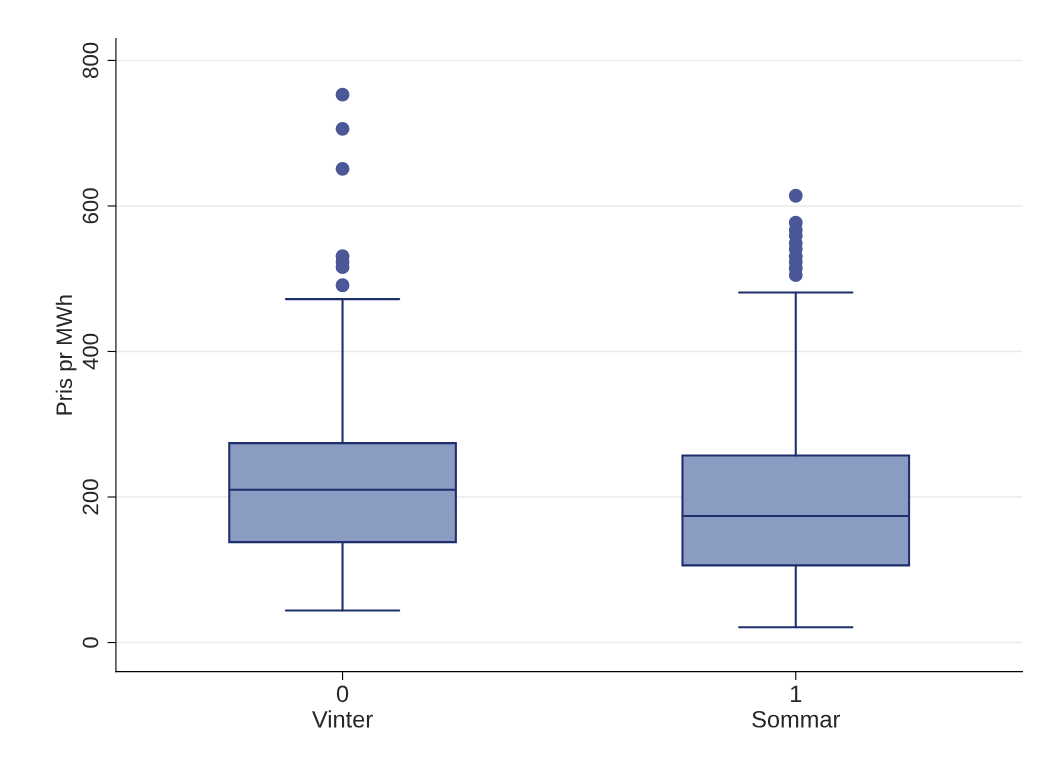 The image size is (1054, 772). Describe the element at coordinates (90, 206) in the screenshot. I see `y-tick-label: 600` at that location.